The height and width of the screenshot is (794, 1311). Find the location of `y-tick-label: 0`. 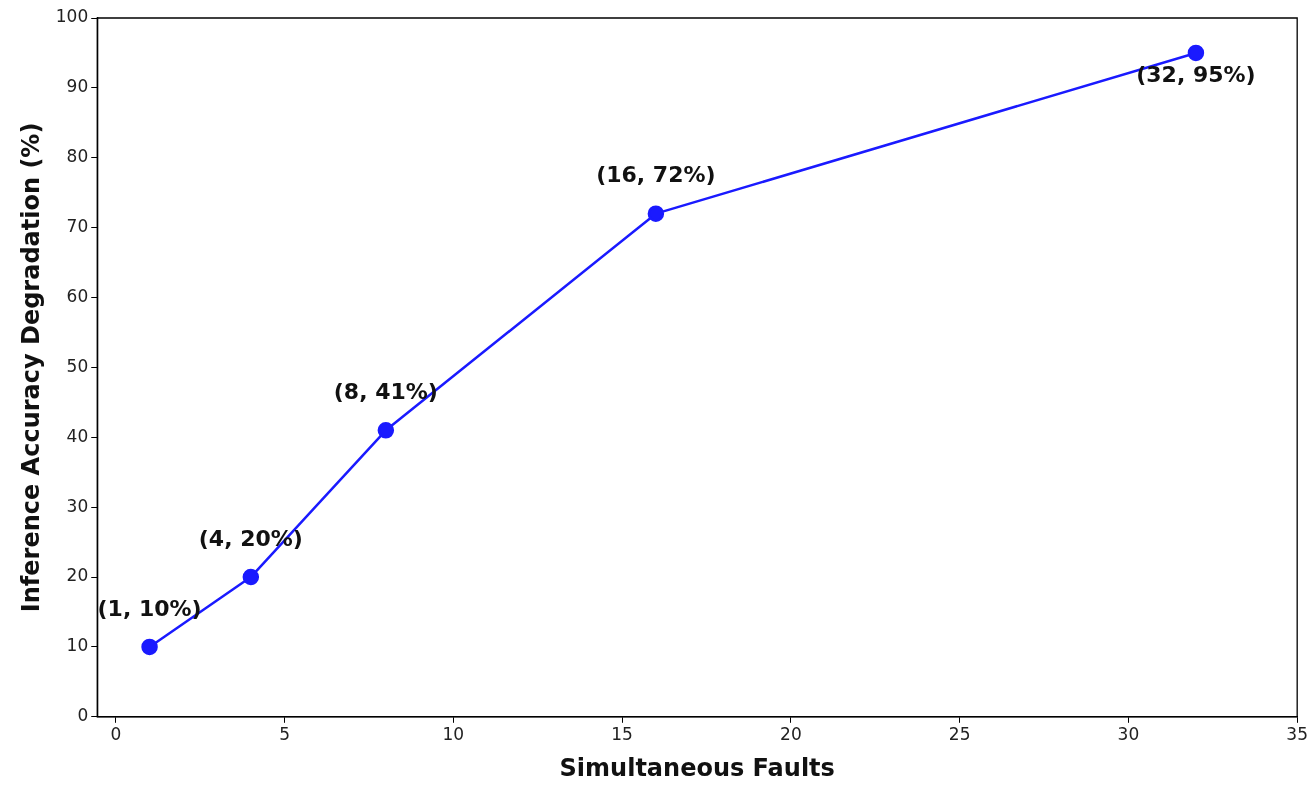

y-tick-label: 0 is located at coordinates (83, 715).